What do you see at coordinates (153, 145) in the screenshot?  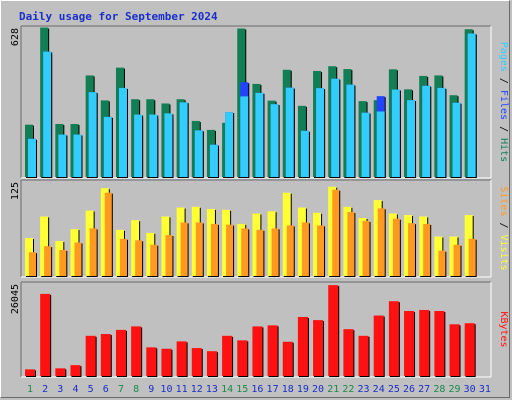 I see `pages-bar-day-9-fill` at bounding box center [153, 145].